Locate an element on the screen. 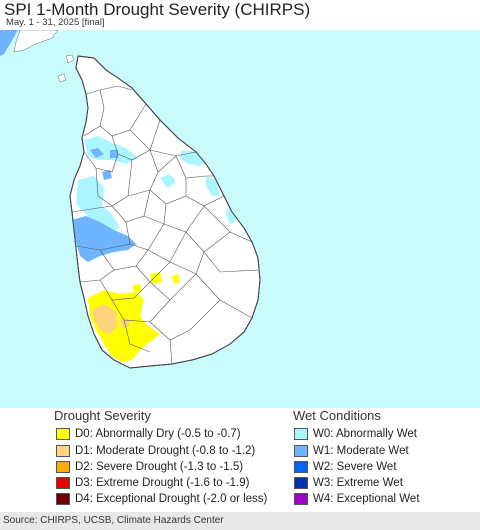 Image resolution: width=480 pixels, height=530 pixels. w0-swatch is located at coordinates (301, 434).